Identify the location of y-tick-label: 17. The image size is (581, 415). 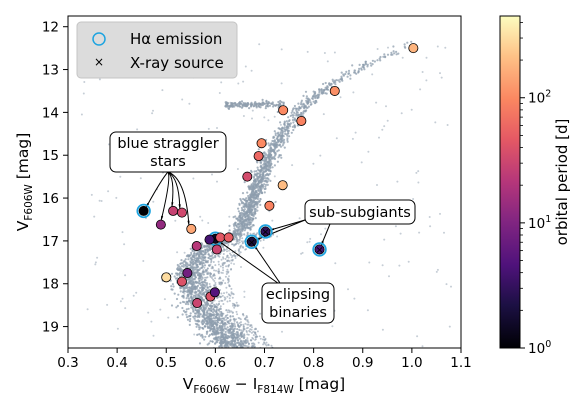
(50, 242).